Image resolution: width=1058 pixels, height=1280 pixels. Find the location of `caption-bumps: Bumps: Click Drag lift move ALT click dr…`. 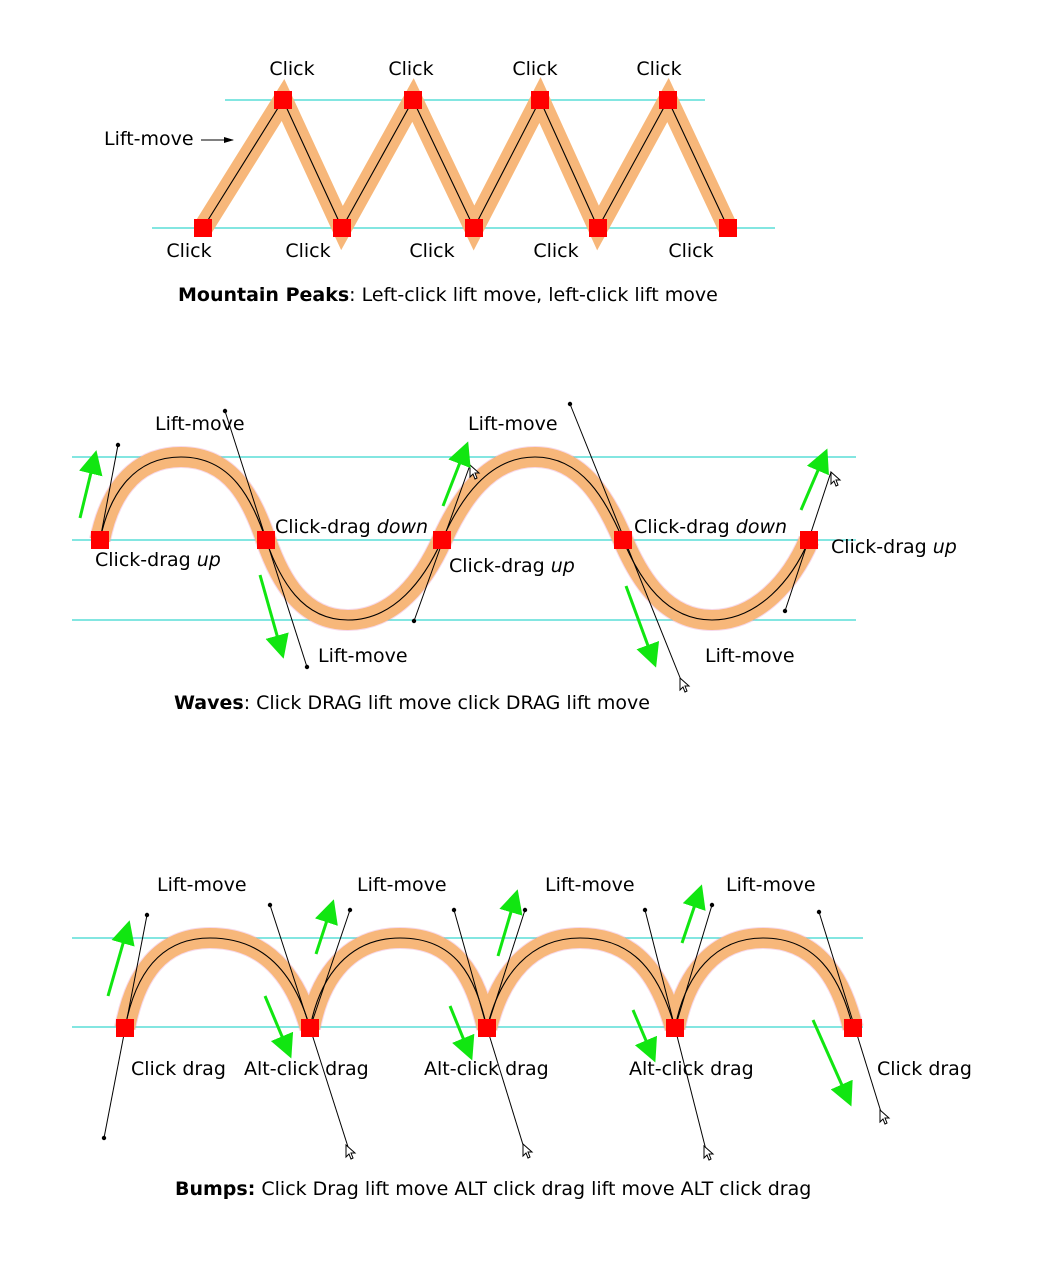

caption-bumps: Bumps: Click Drag lift move ALT click dr… is located at coordinates (493, 1189).